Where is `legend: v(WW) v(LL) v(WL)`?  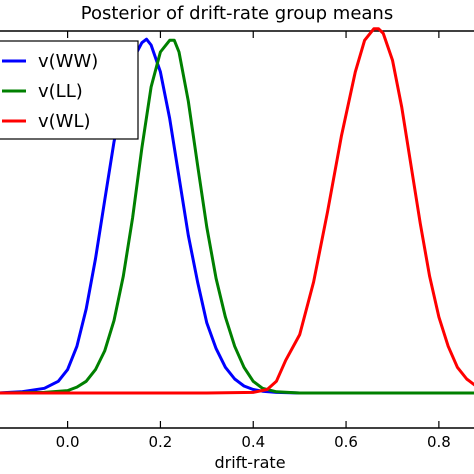
legend: v(WW) v(LL) v(WL) is located at coordinates (69, 90).